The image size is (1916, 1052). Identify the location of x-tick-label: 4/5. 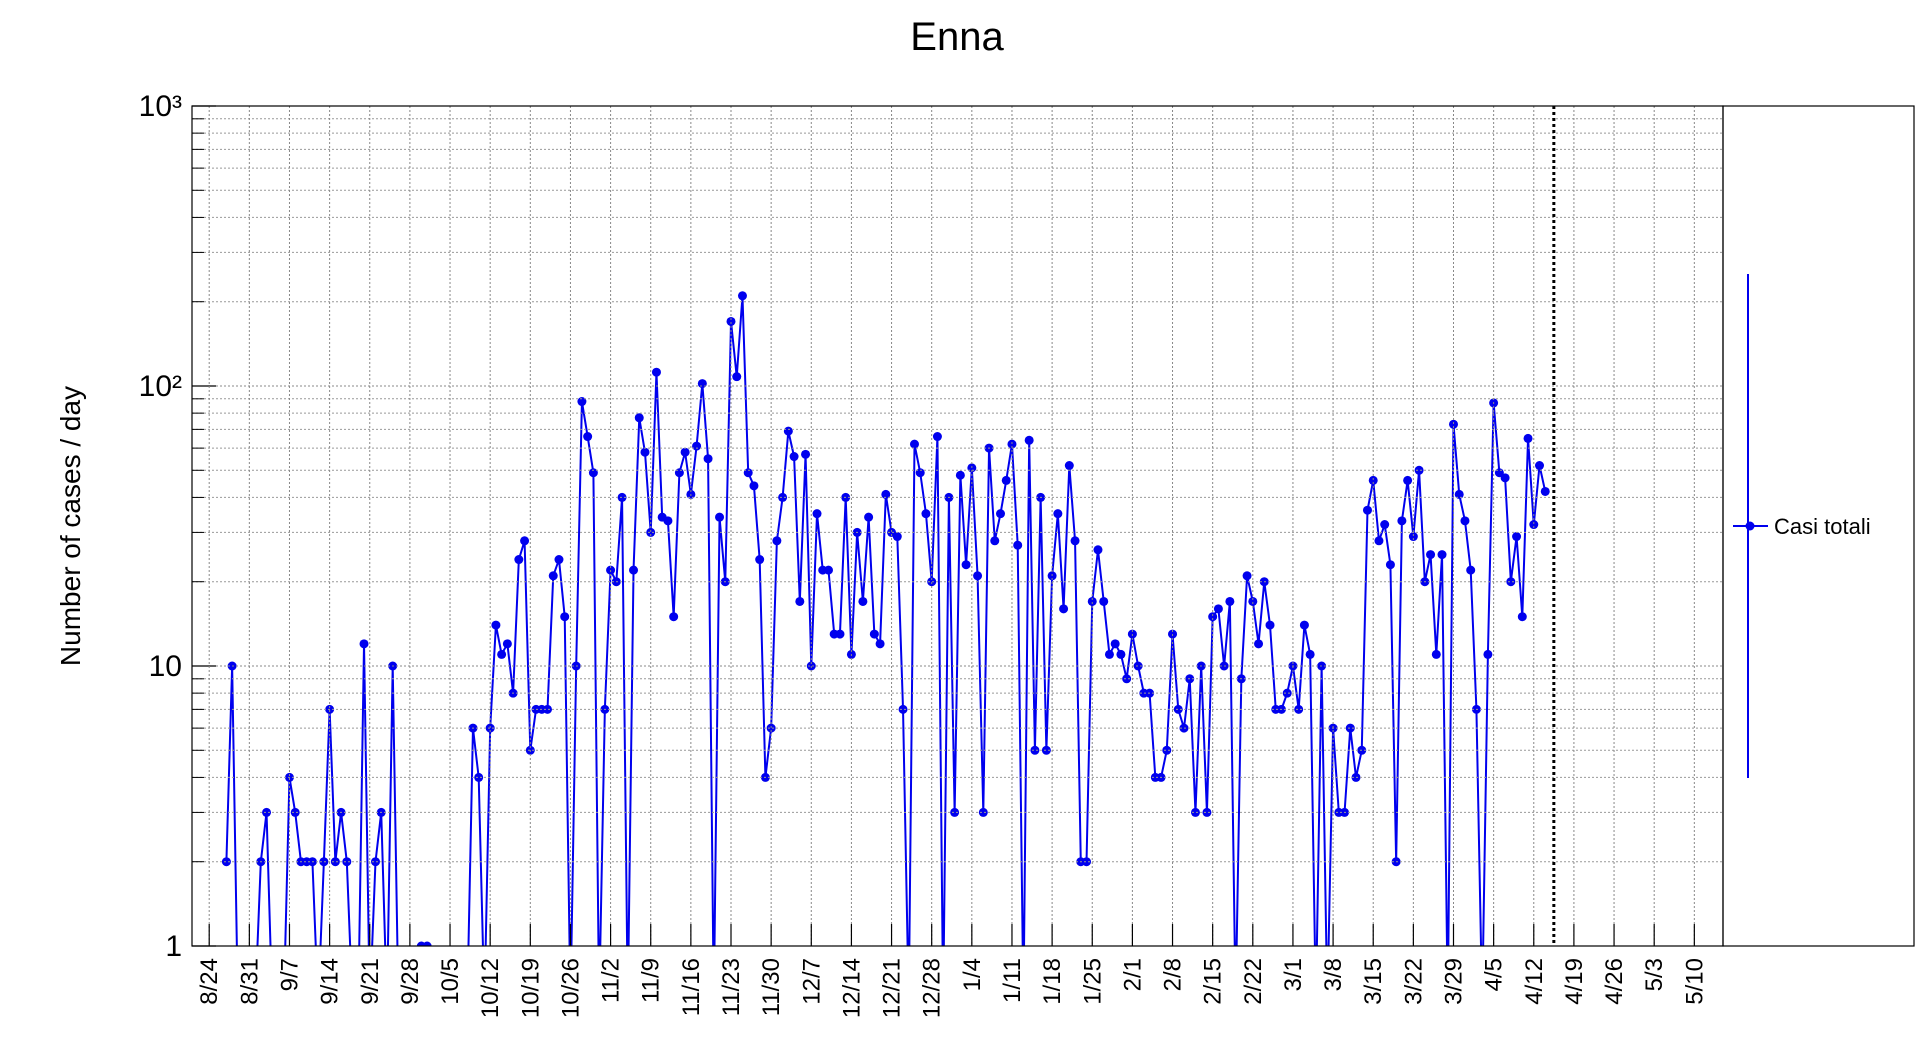
(1494, 974).